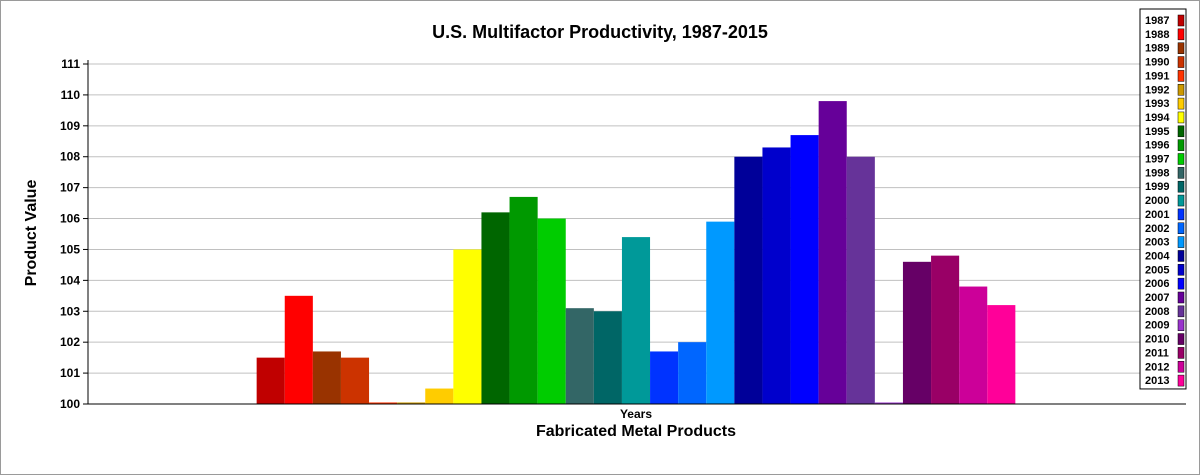 The width and height of the screenshot is (1200, 475). Describe the element at coordinates (1157, 21) in the screenshot. I see `legend-label-1987: 1987` at that location.